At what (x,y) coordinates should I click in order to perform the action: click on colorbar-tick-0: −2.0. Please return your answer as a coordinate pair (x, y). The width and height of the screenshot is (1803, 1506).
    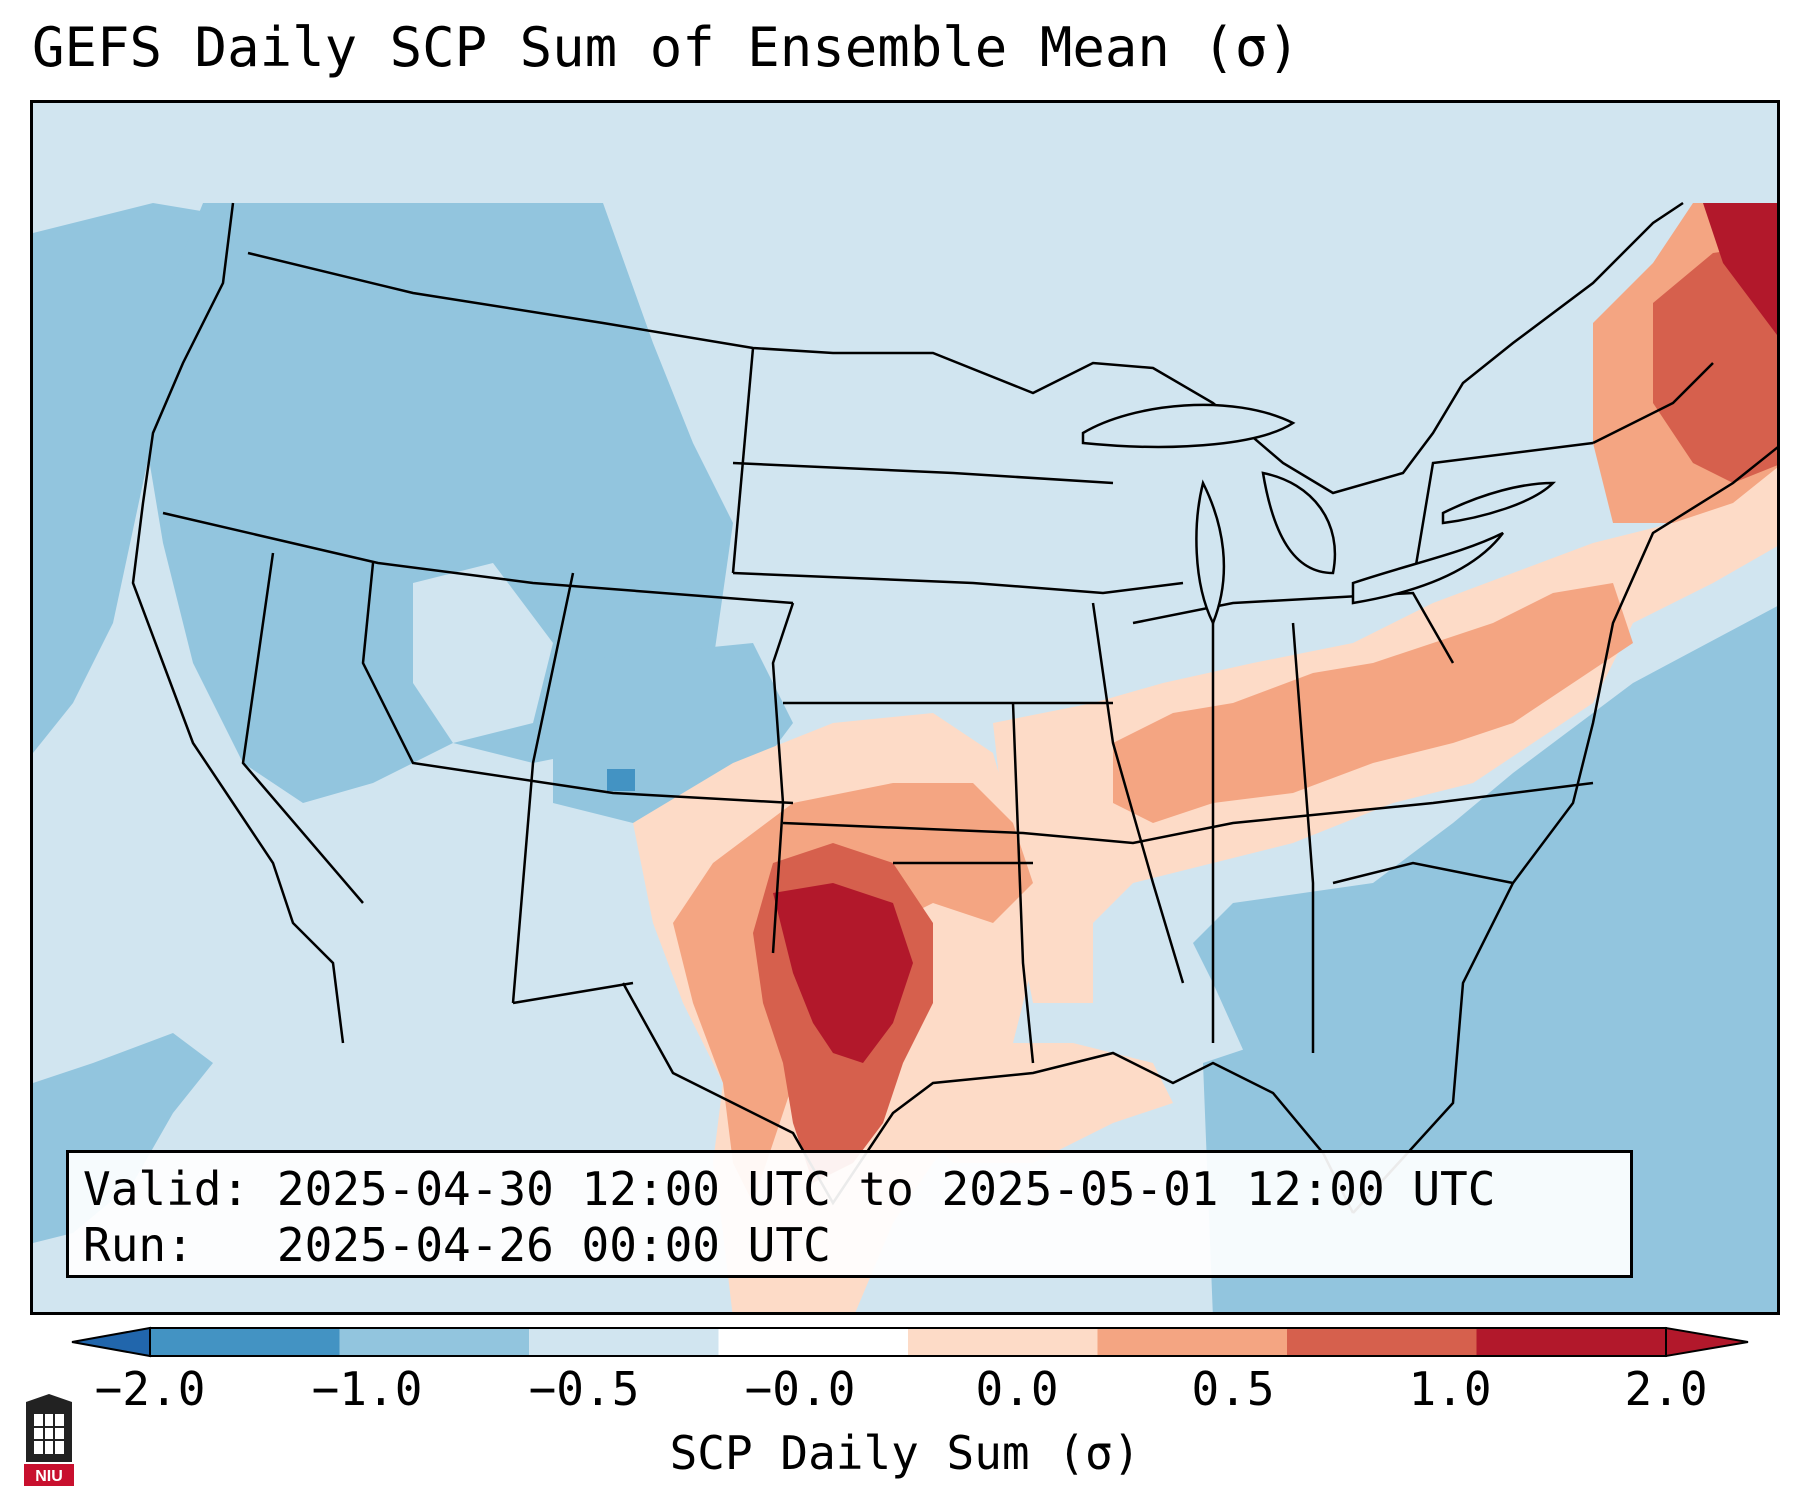
    Looking at the image, I should click on (150, 1389).